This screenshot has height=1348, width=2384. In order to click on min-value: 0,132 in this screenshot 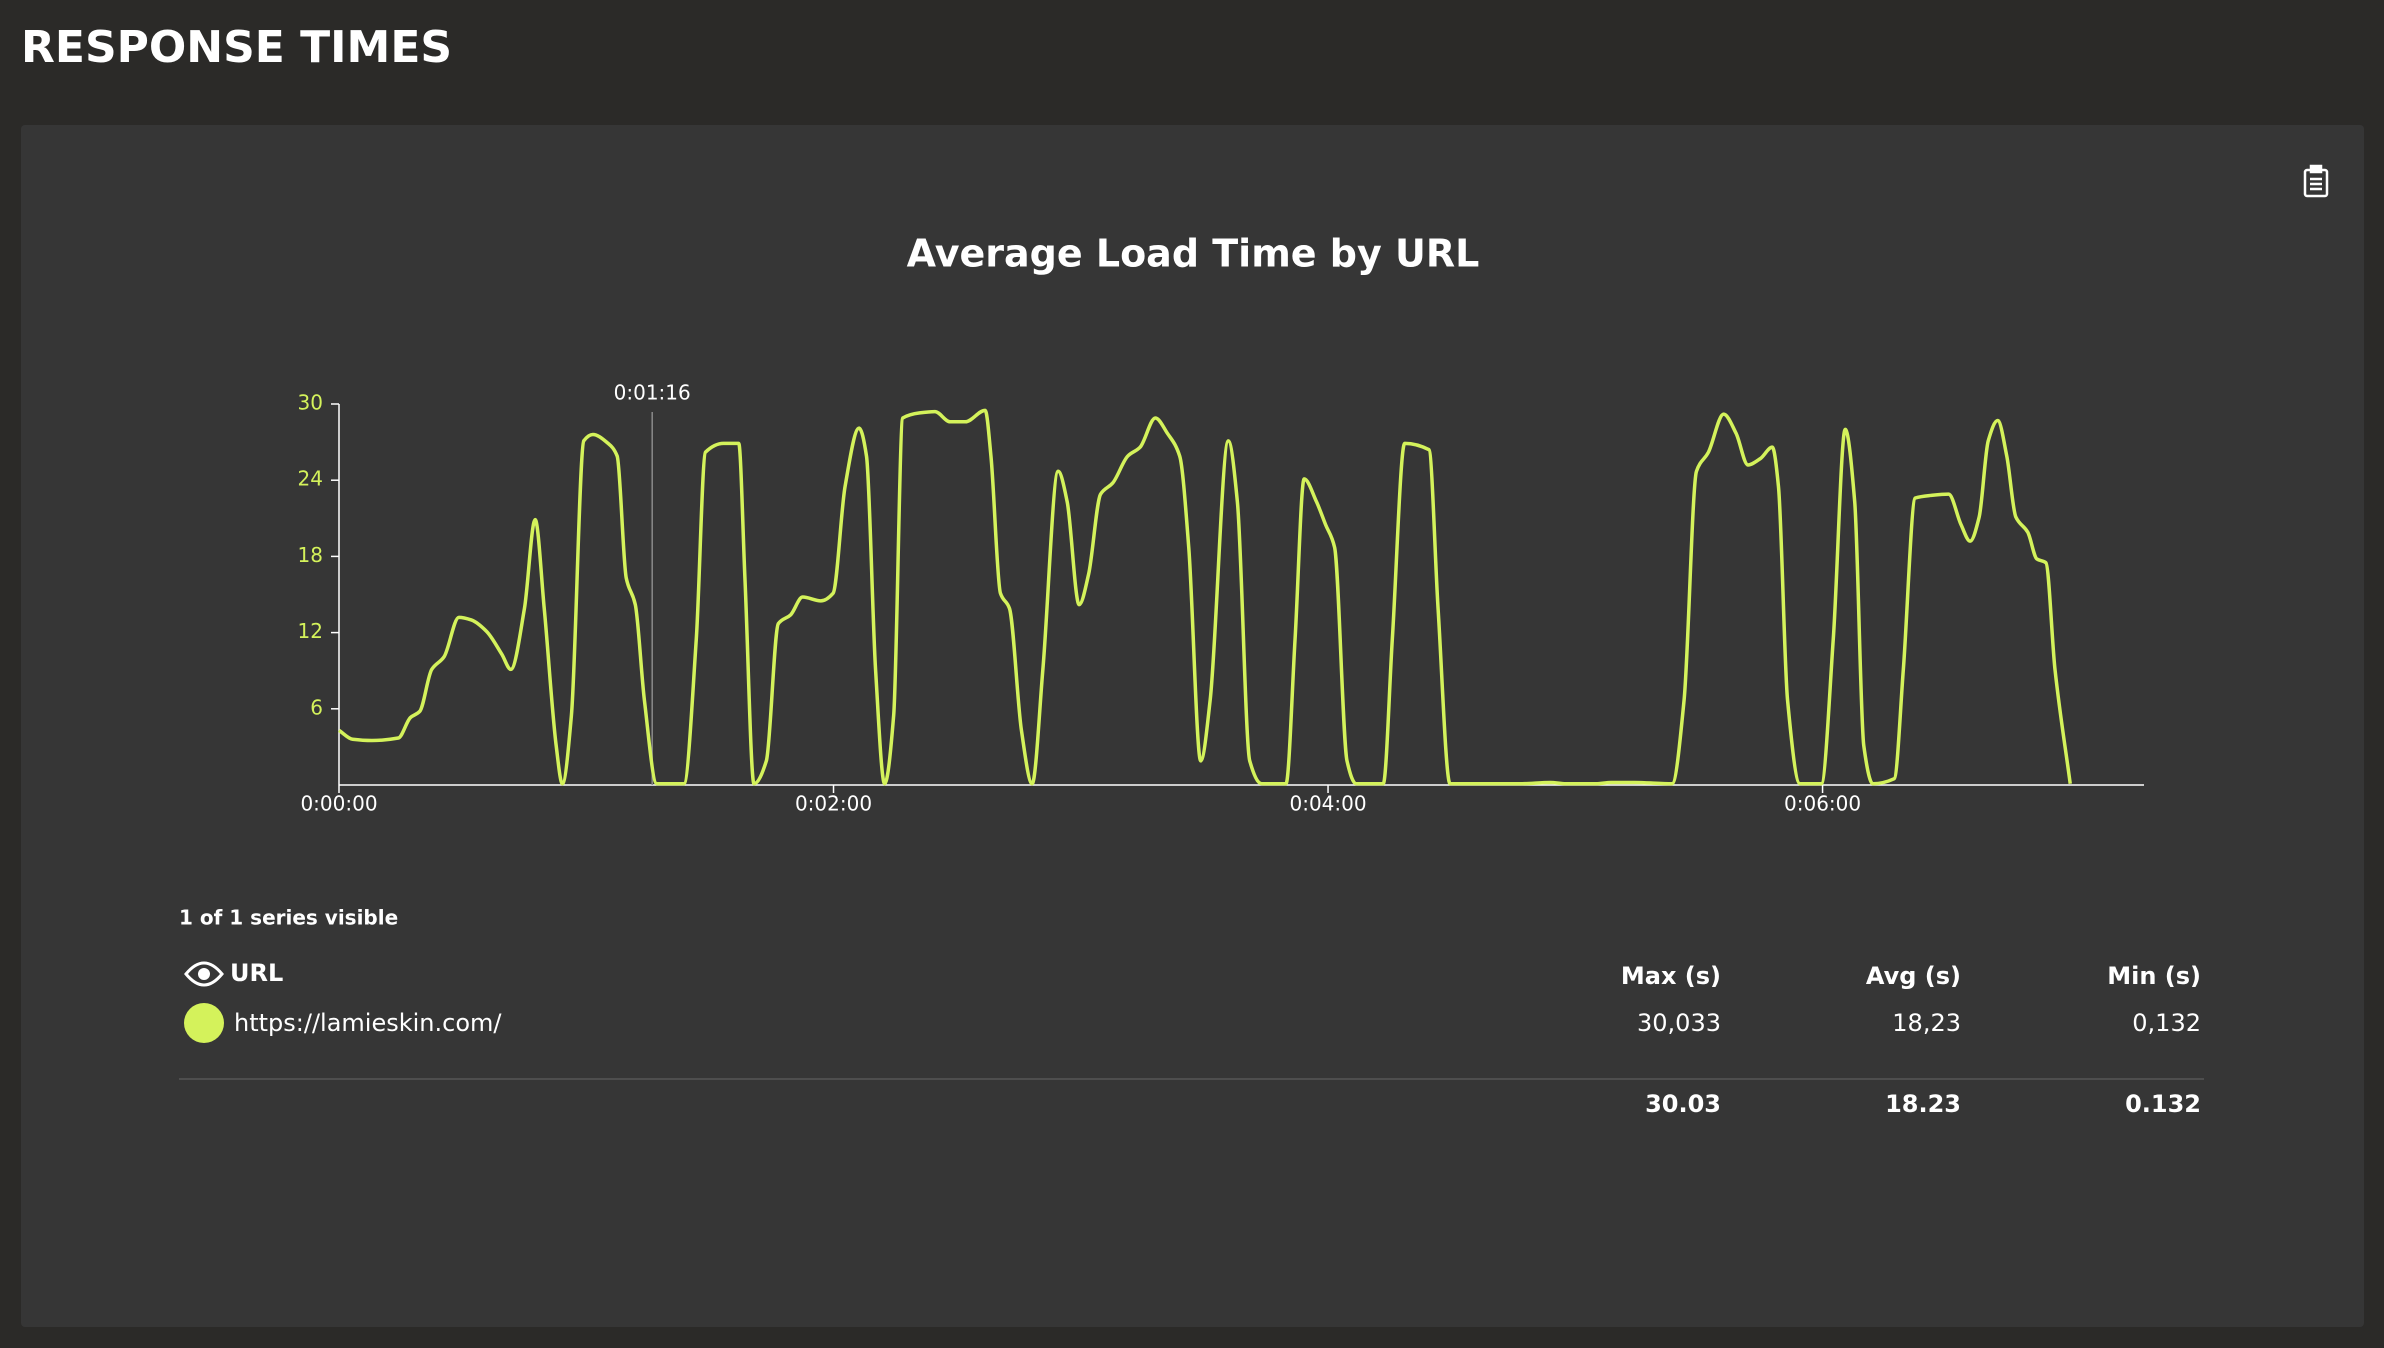, I will do `click(2166, 1023)`.